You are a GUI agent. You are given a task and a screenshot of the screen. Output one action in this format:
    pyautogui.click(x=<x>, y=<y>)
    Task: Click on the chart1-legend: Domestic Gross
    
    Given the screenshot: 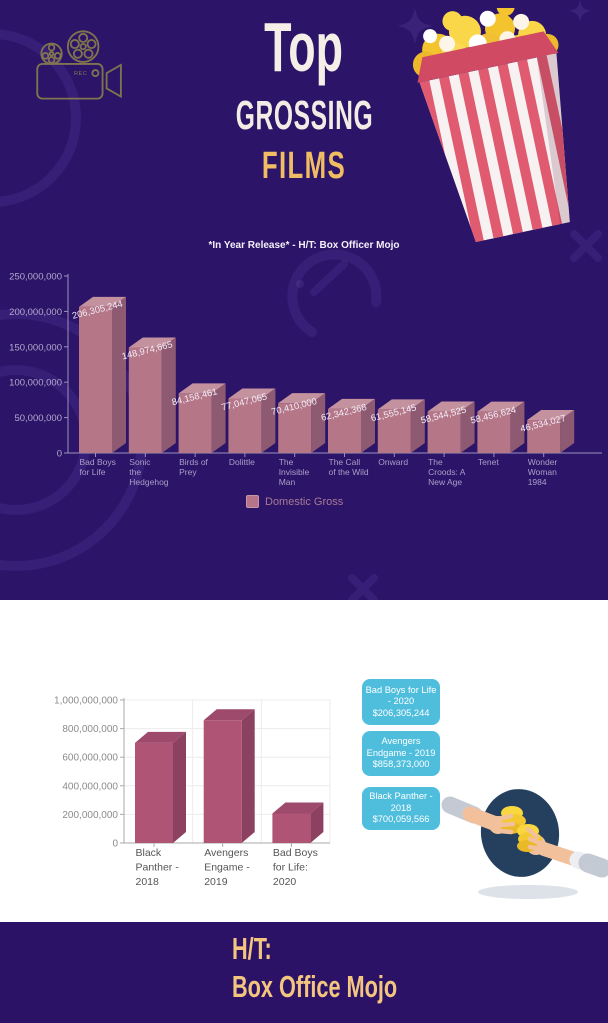 What is the action you would take?
    pyautogui.click(x=294, y=501)
    